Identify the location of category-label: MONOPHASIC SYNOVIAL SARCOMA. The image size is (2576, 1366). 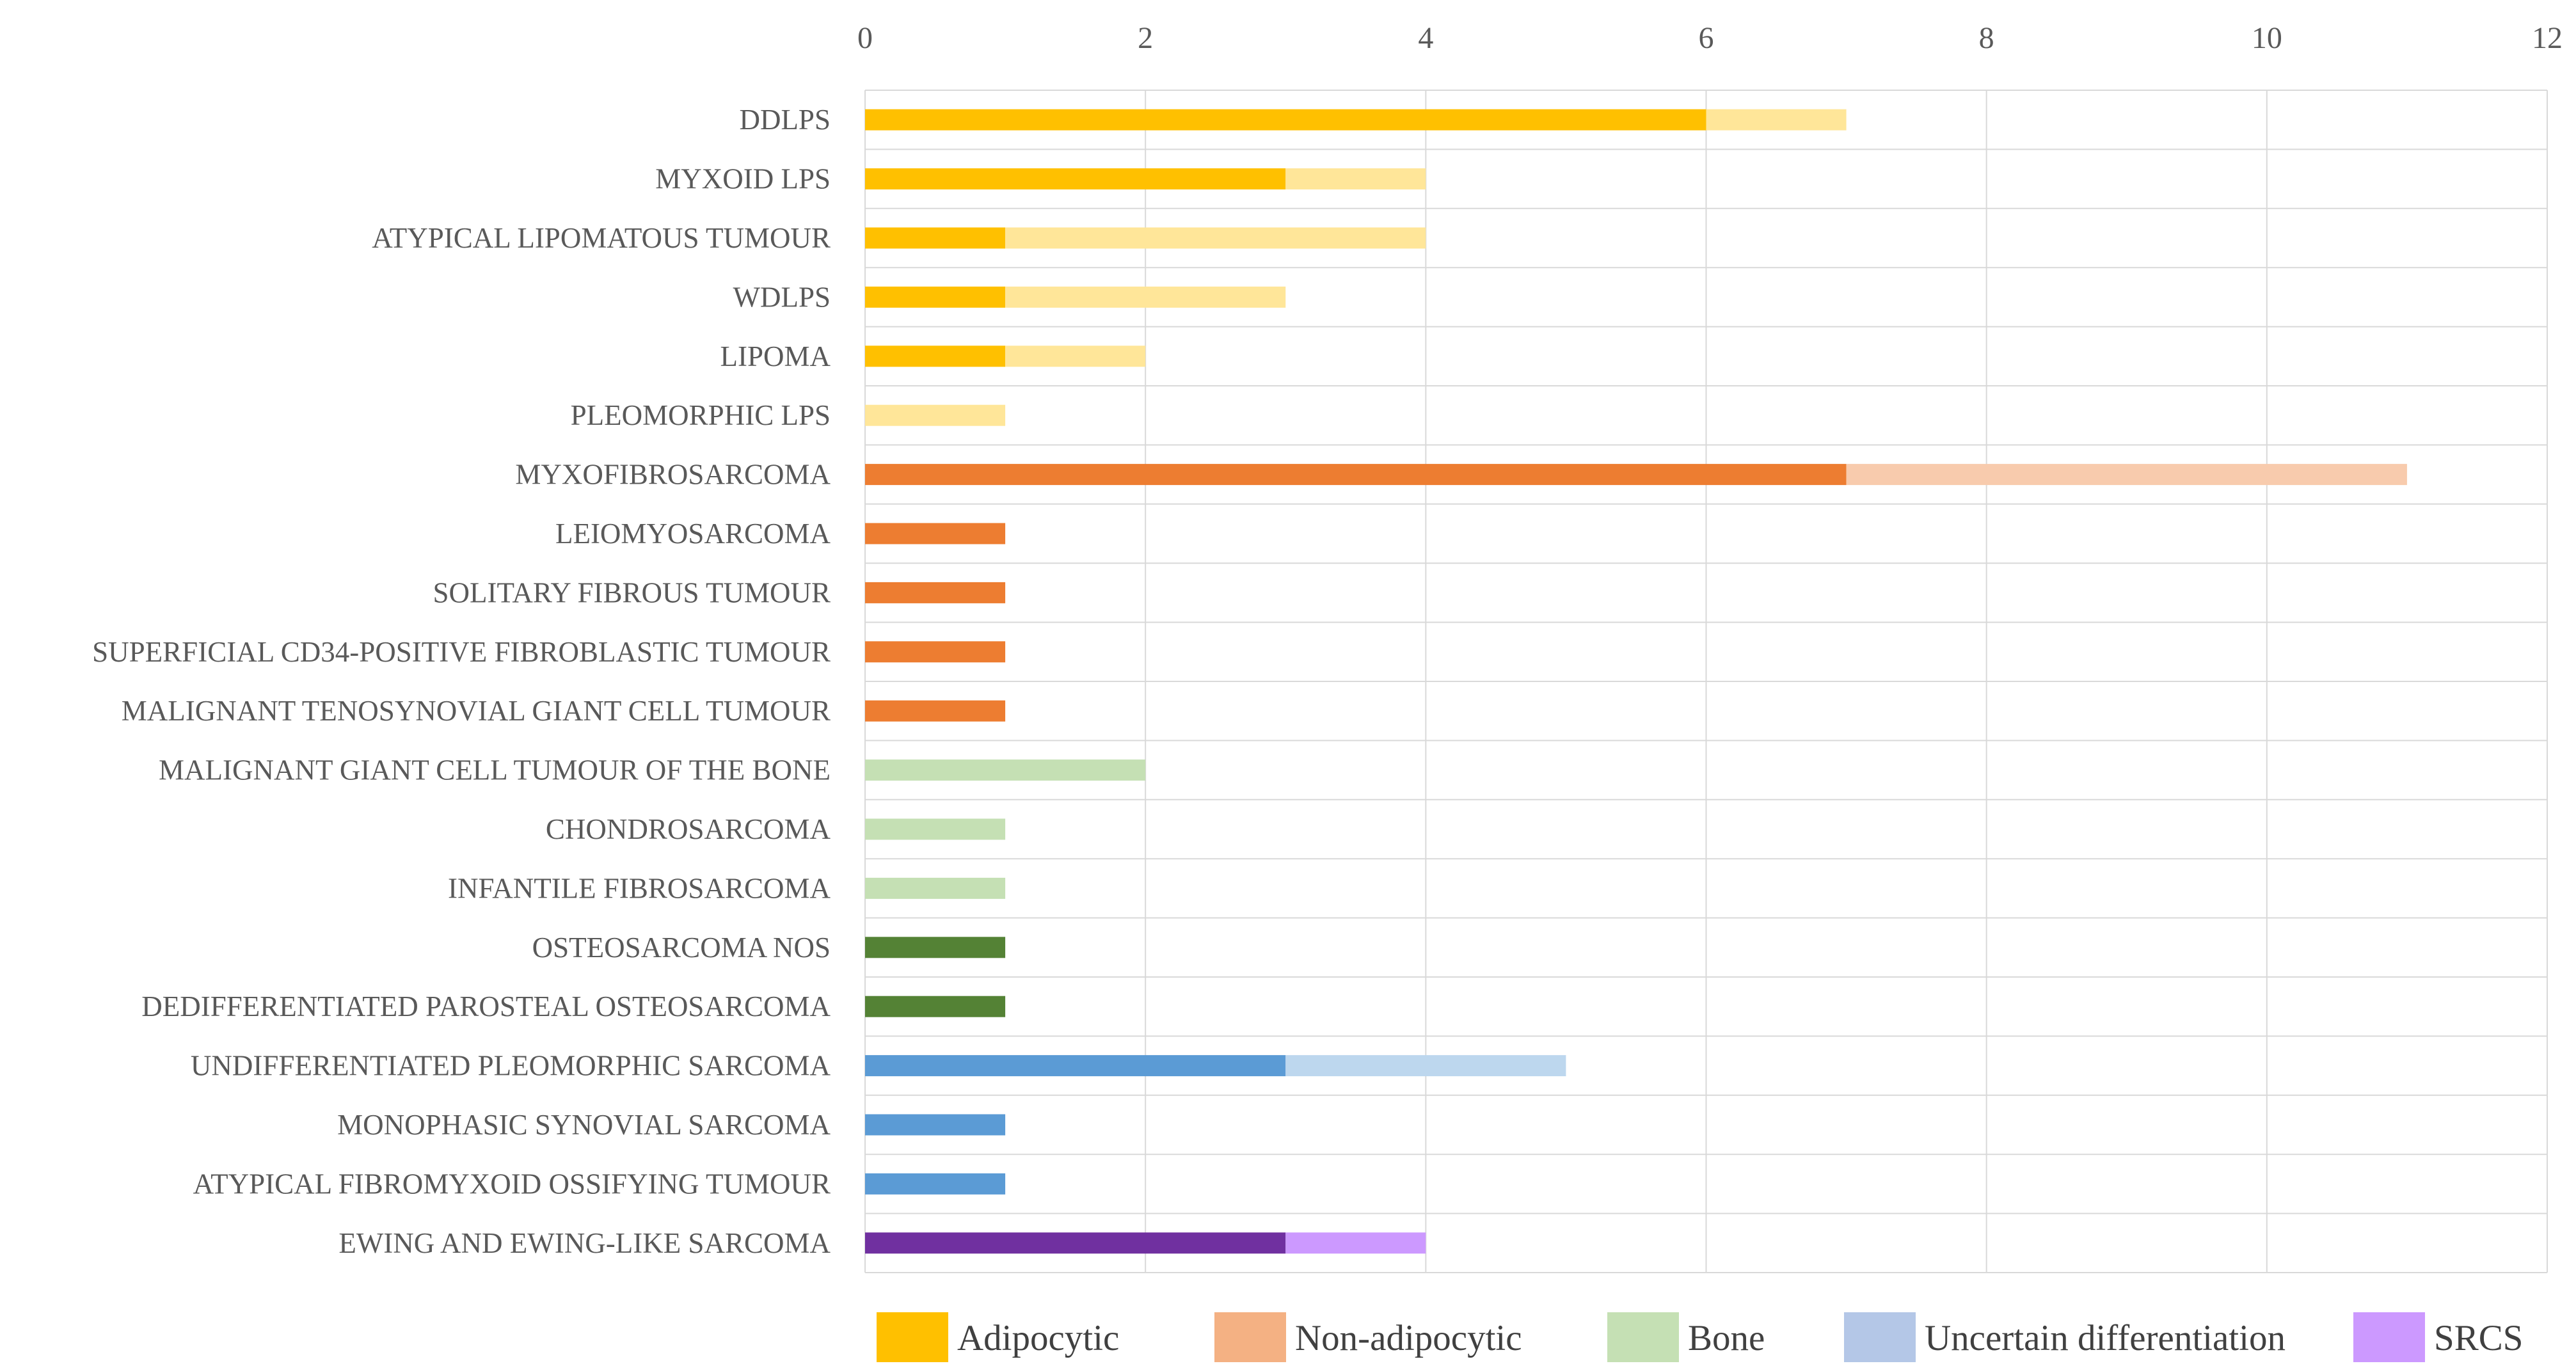
(584, 1125).